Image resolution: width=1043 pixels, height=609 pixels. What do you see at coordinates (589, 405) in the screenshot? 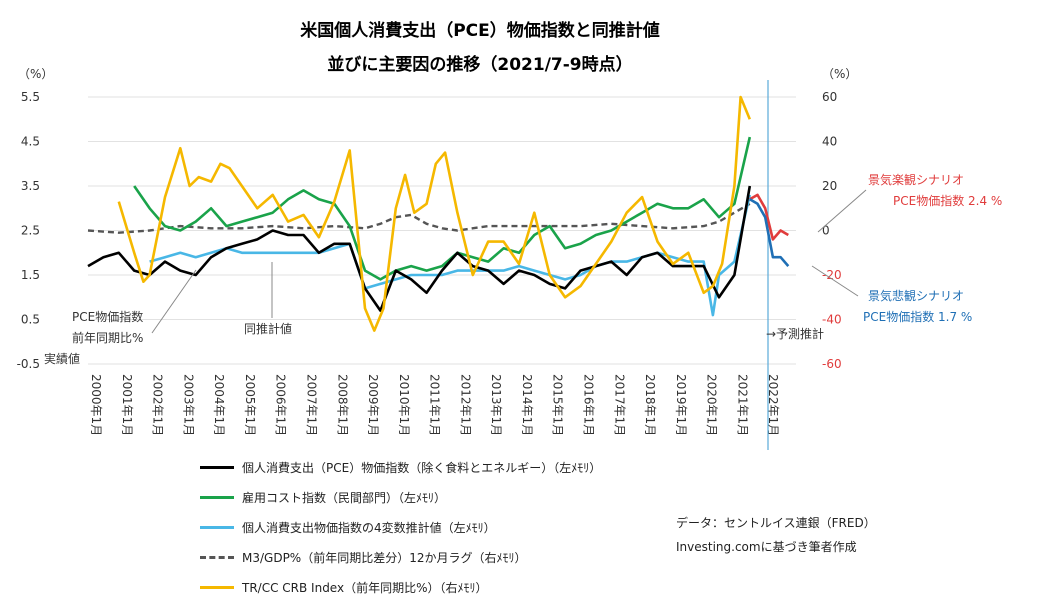
I see `x-tick-label: 2016年1月` at bounding box center [589, 405].